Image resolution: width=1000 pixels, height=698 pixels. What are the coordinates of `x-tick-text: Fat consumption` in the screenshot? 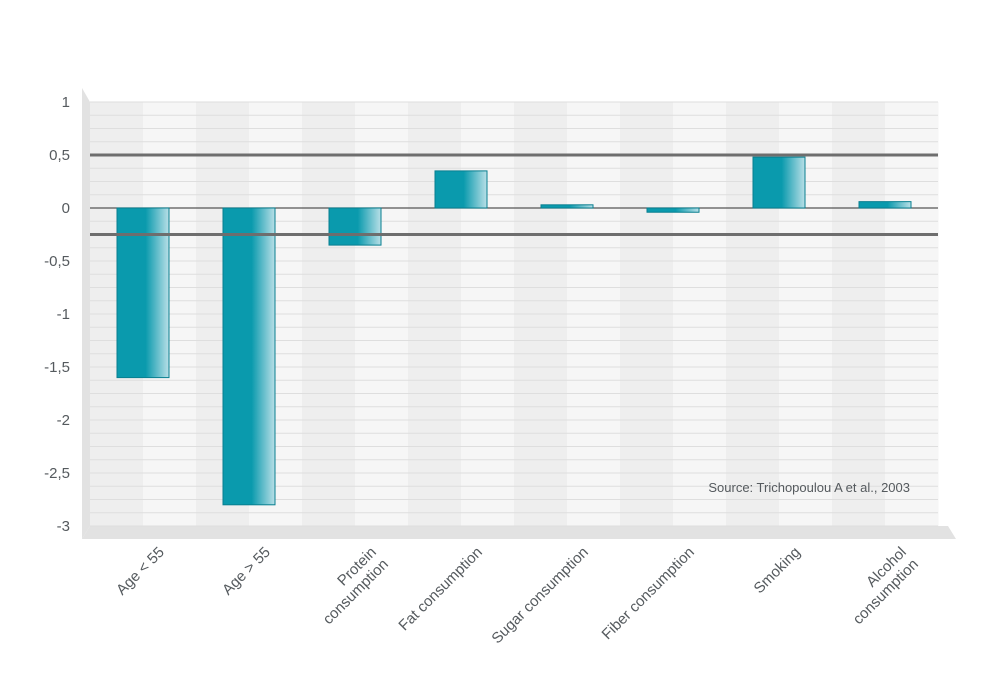 It's located at (440, 589).